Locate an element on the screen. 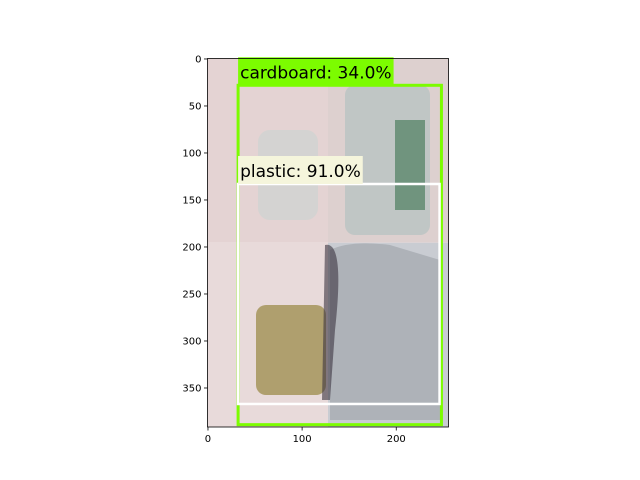 Image resolution: width=640 pixels, height=480 pixels. y-tick-label: 300 is located at coordinates (191, 341).